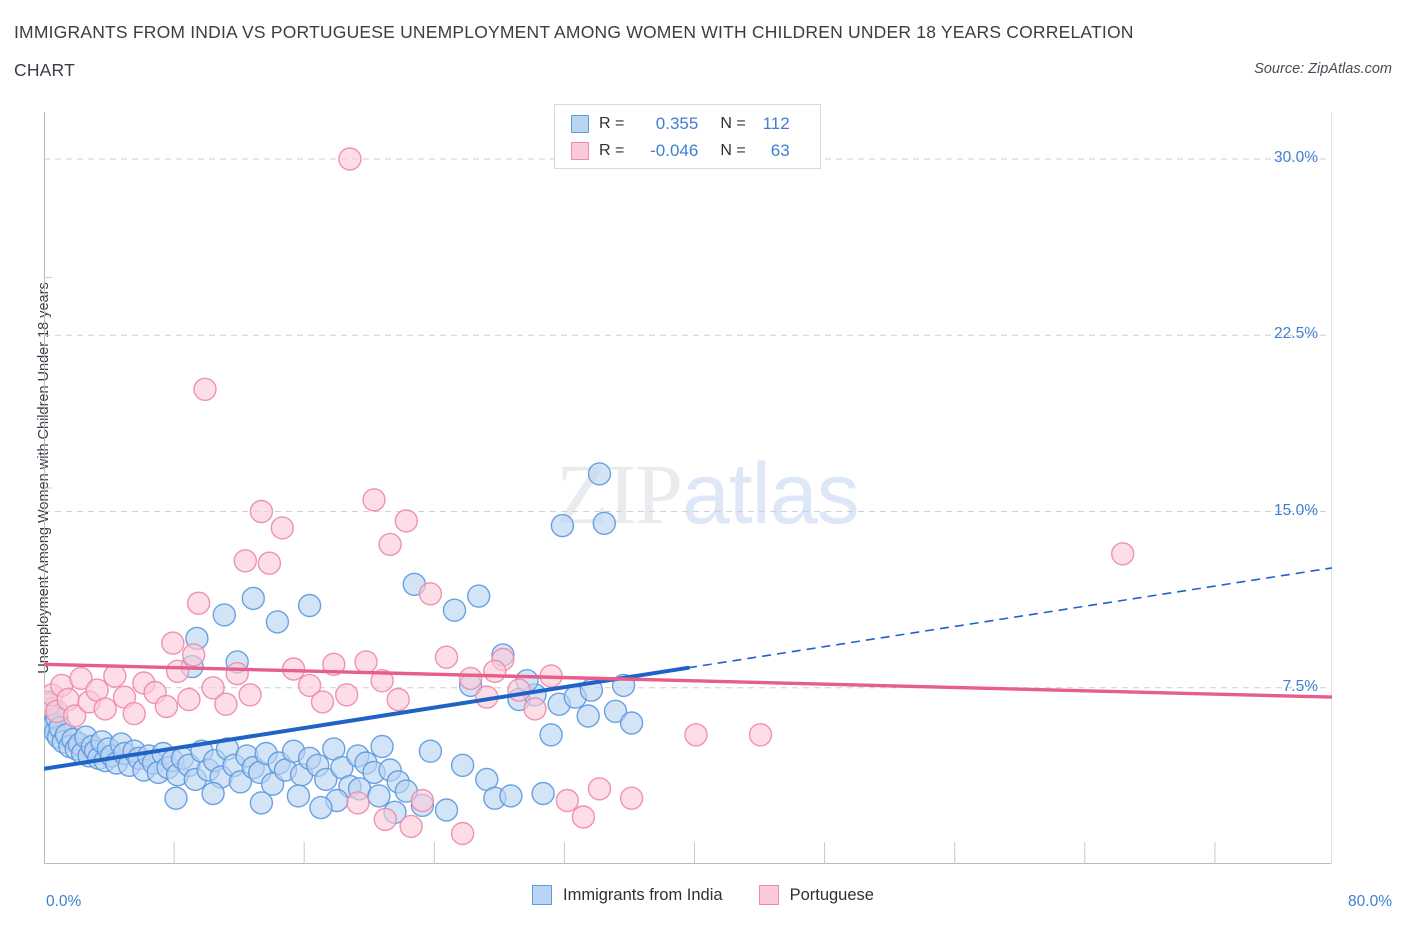 Image resolution: width=1406 pixels, height=930 pixels. What do you see at coordinates (816, 895) in the screenshot?
I see `series-legend-item-portuguese: Portuguese` at bounding box center [816, 895].